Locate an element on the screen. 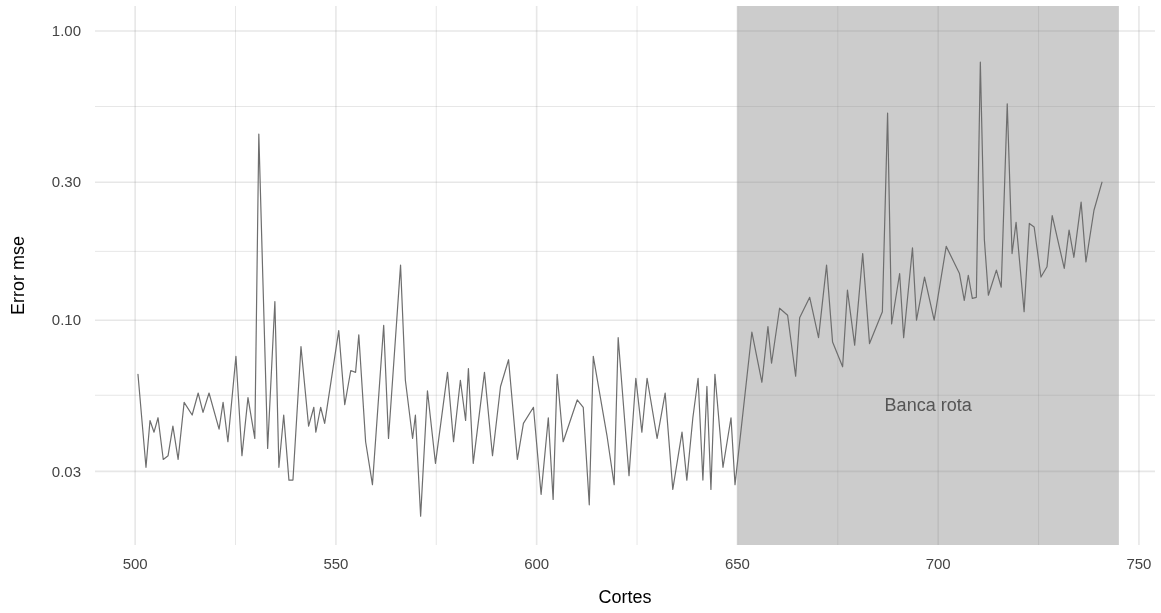  x-tick-label: 600 is located at coordinates (537, 563).